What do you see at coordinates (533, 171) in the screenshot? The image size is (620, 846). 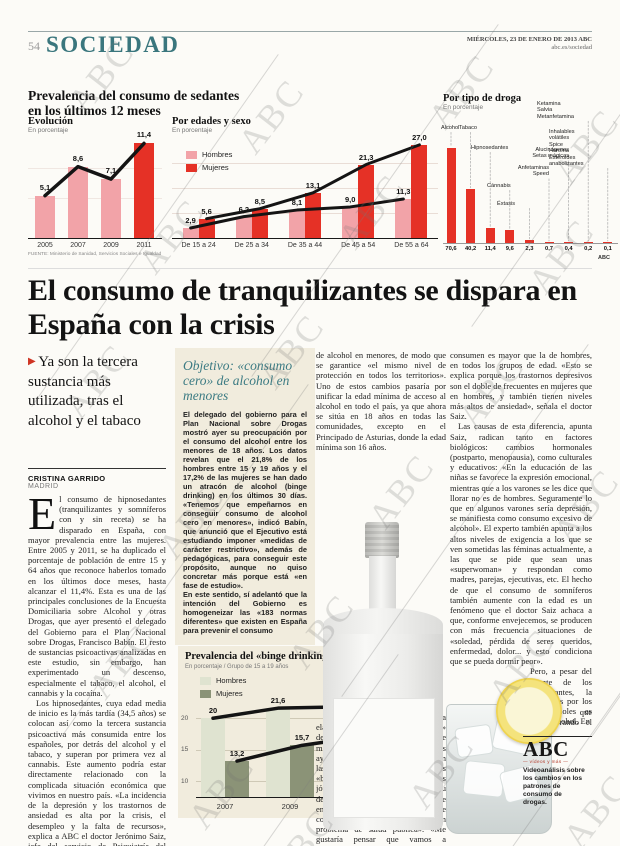 I see `category-label: Anfetaminas Speed` at bounding box center [533, 171].